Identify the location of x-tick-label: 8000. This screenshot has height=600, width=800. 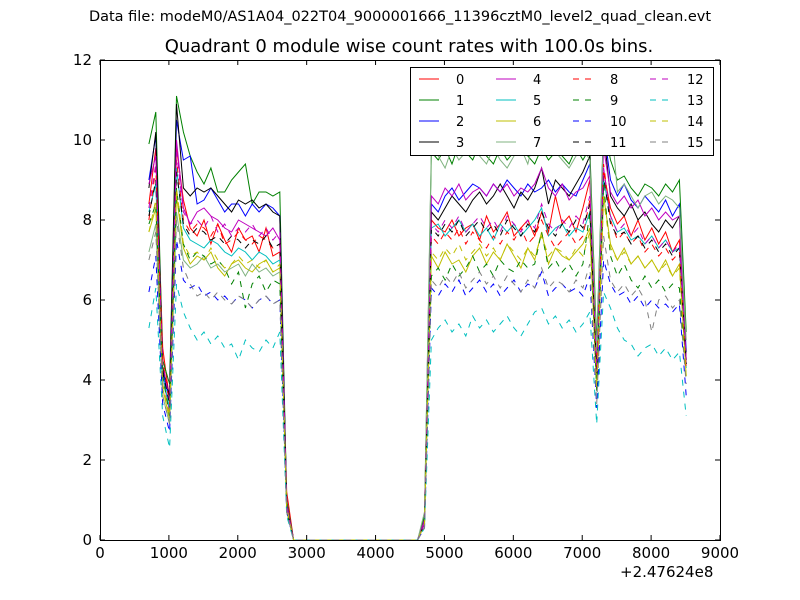
(651, 553).